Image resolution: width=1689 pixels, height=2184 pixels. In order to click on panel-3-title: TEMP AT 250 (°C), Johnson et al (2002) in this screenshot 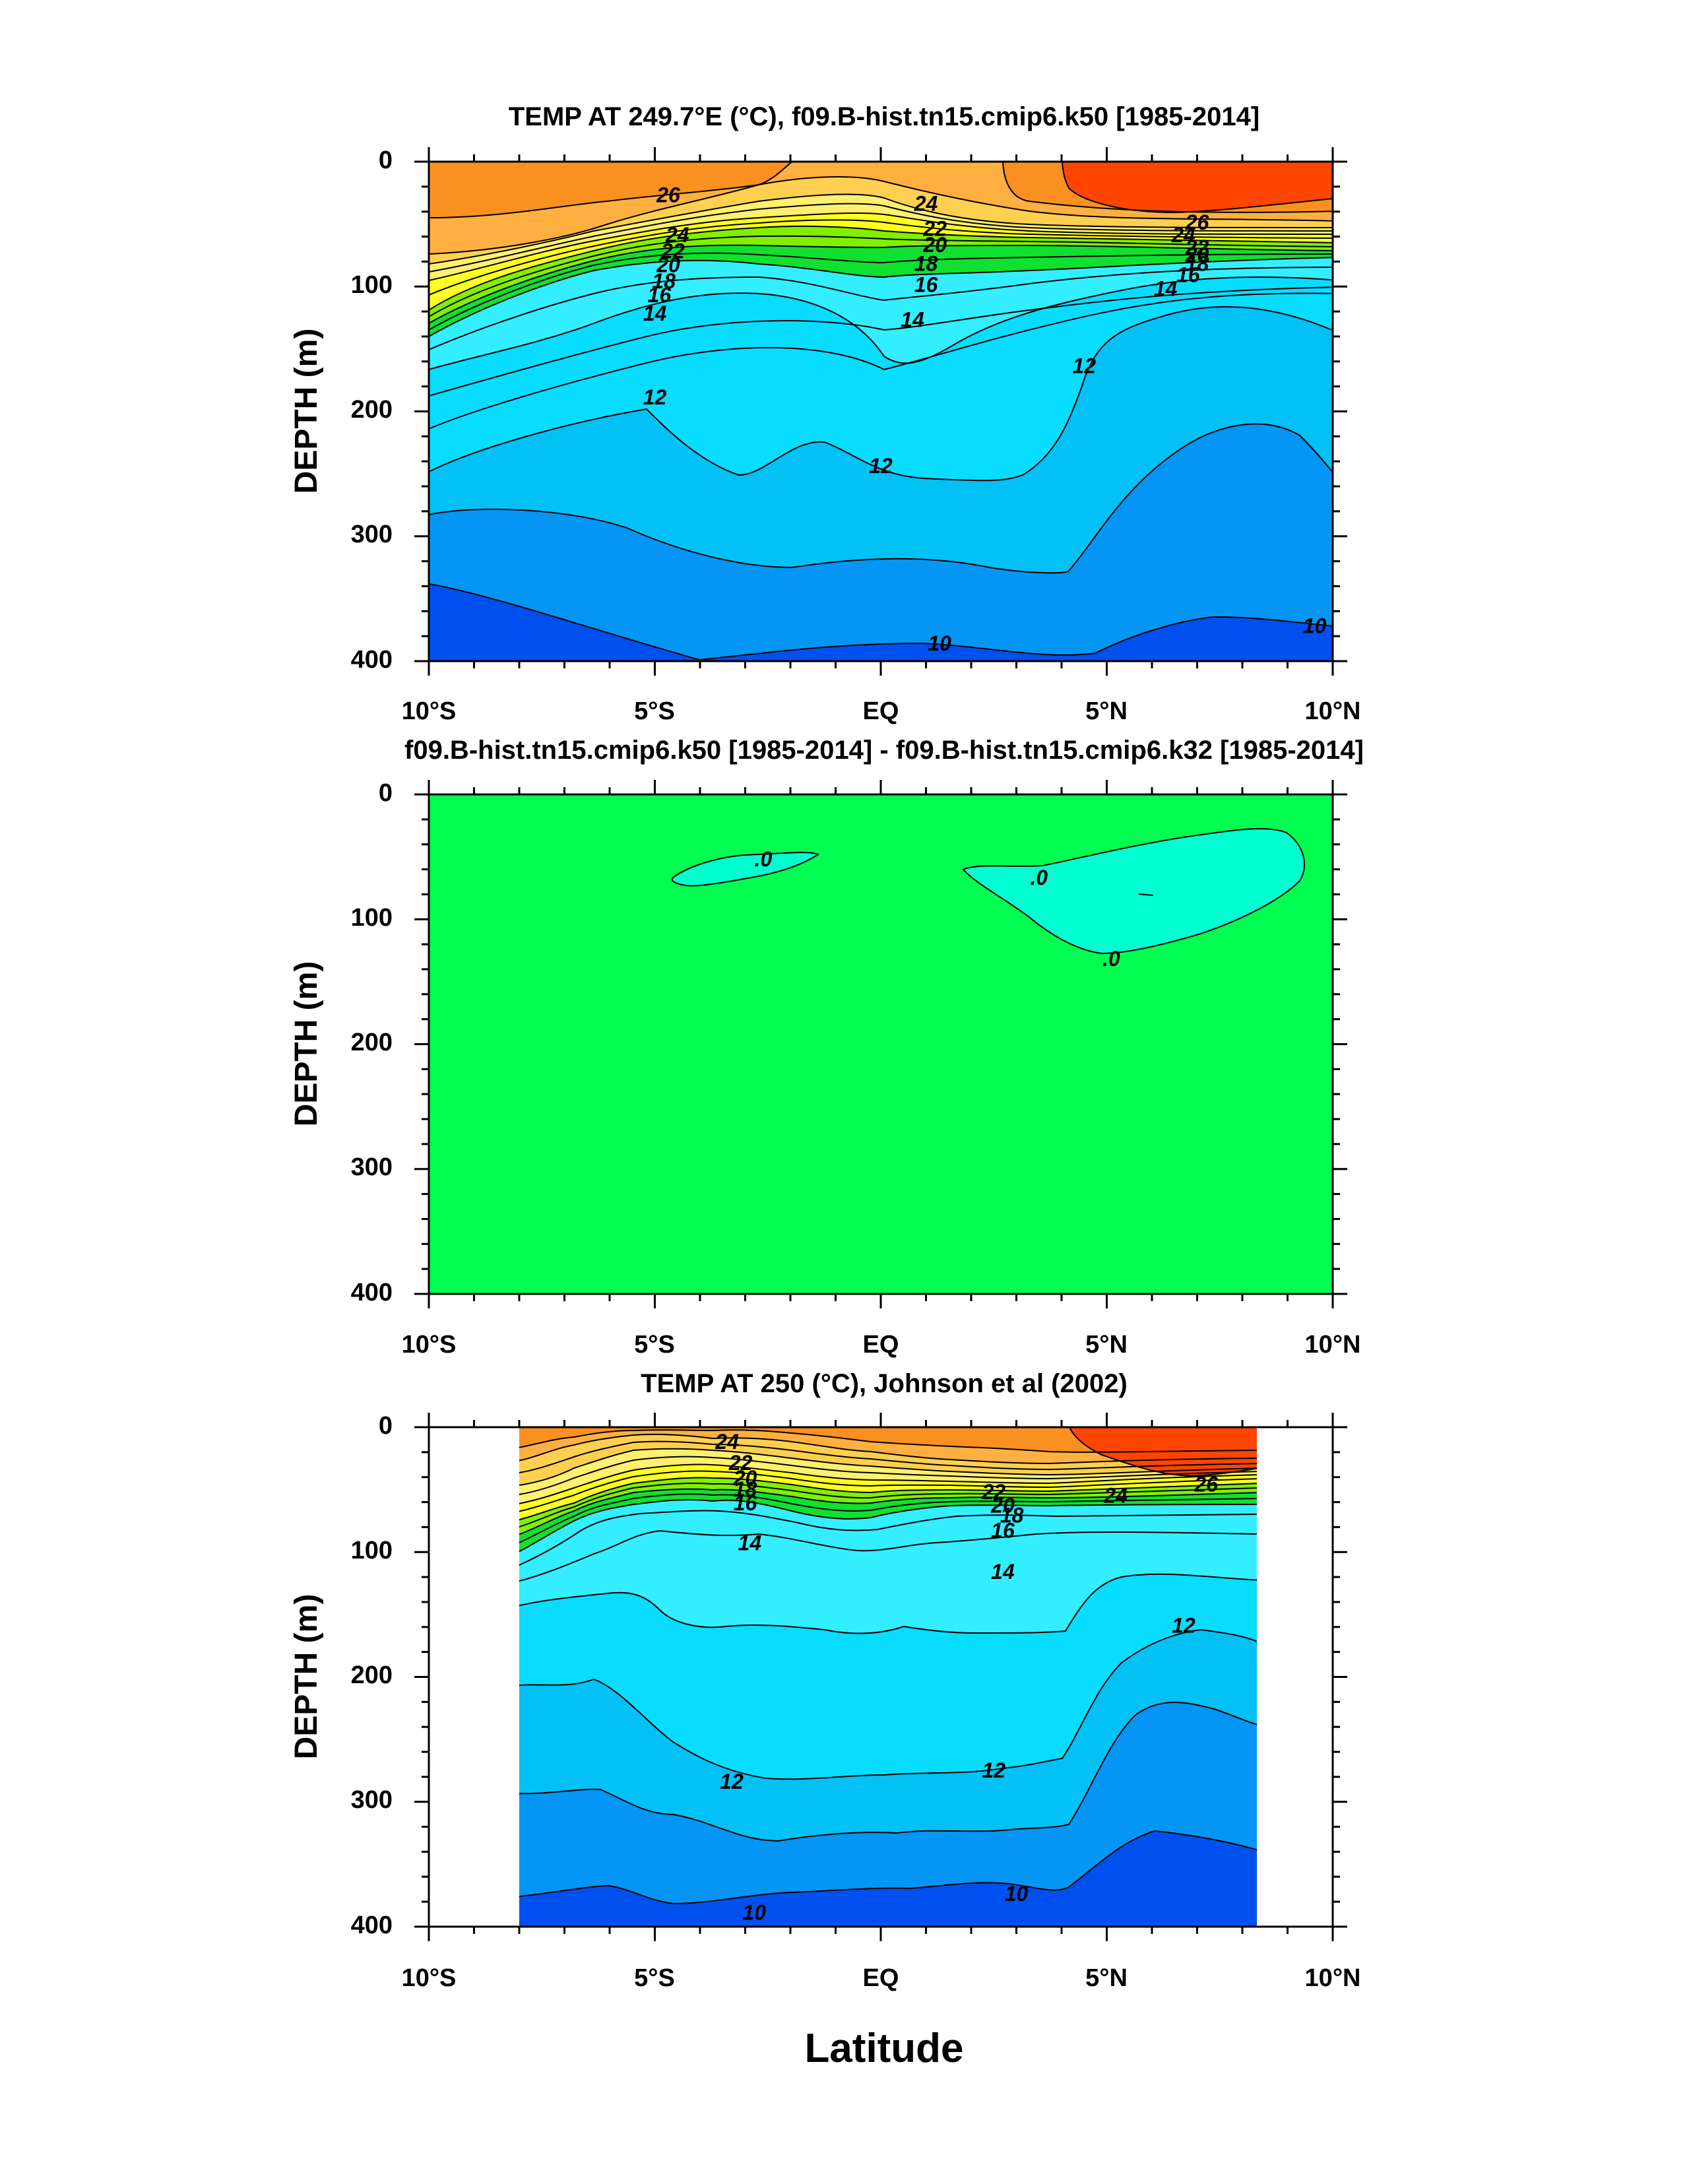, I will do `click(884, 1383)`.